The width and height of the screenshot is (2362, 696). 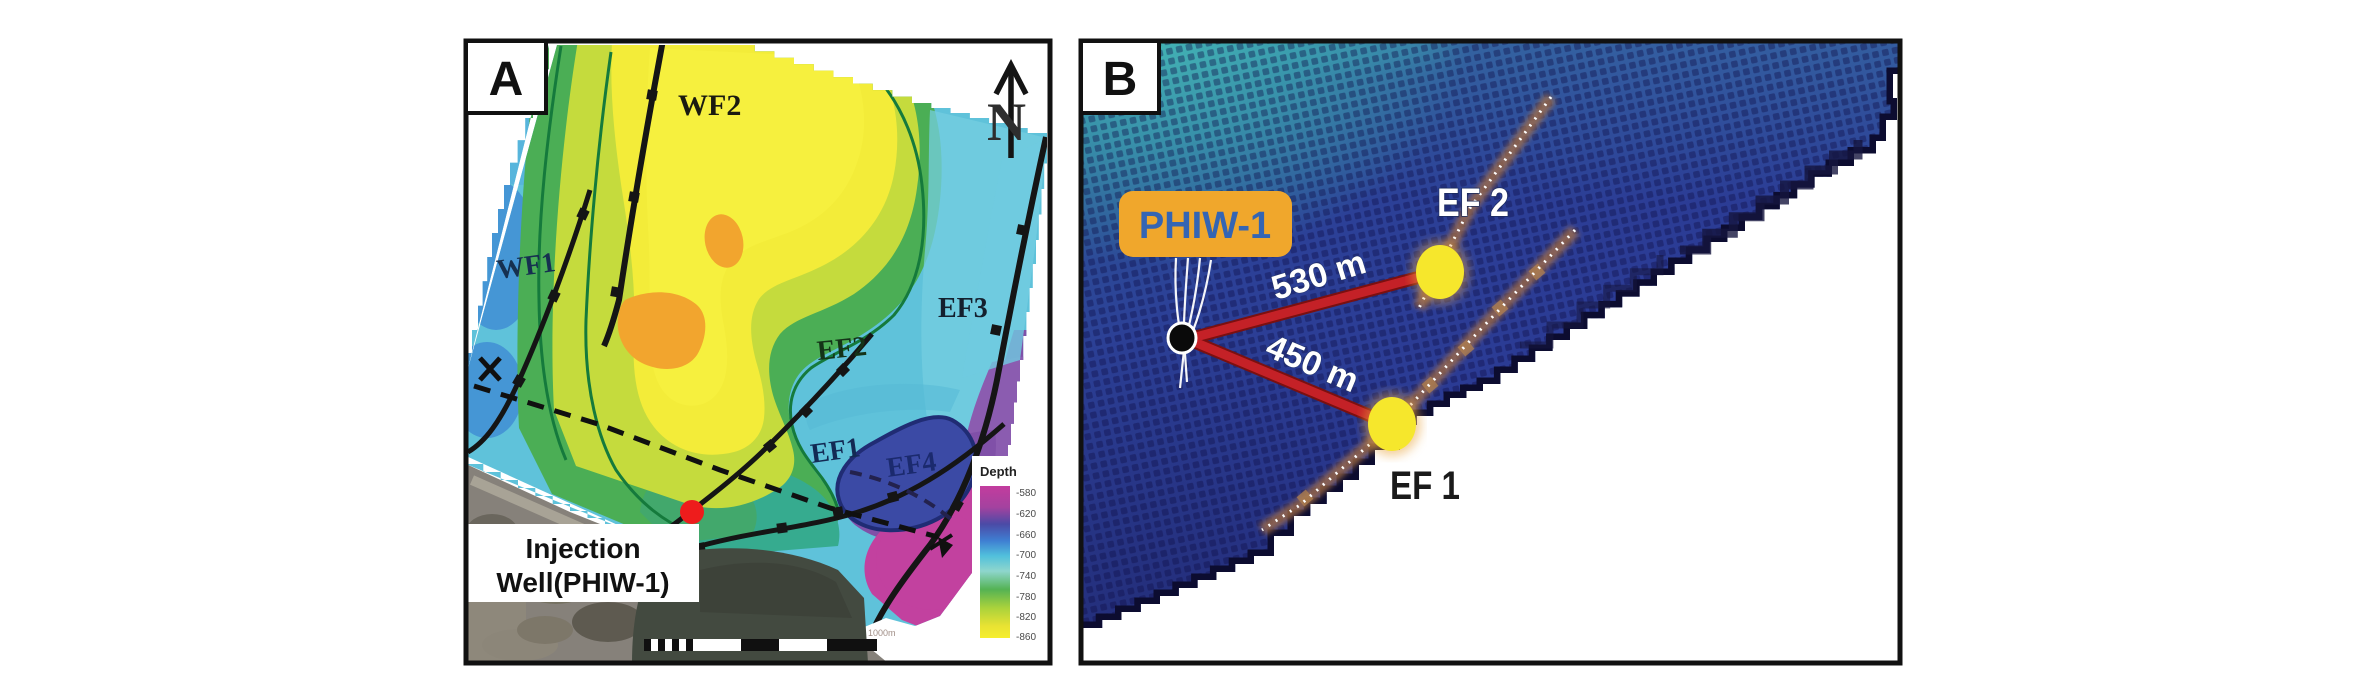 What do you see at coordinates (582, 582) in the screenshot?
I see `svg-text: Well(PHIW-1)` at bounding box center [582, 582].